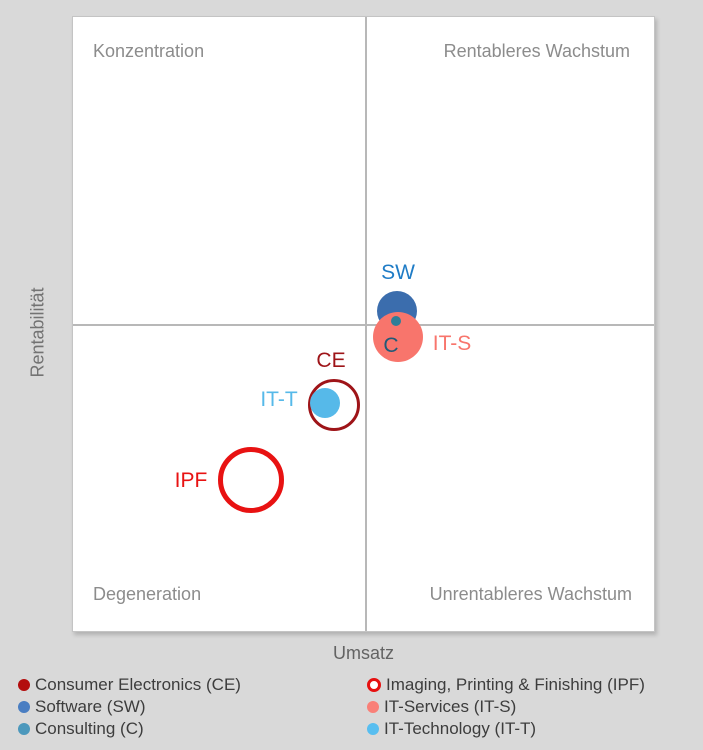 This screenshot has width=703, height=750. What do you see at coordinates (24, 729) in the screenshot?
I see `legend-marker-c-dot-icon` at bounding box center [24, 729].